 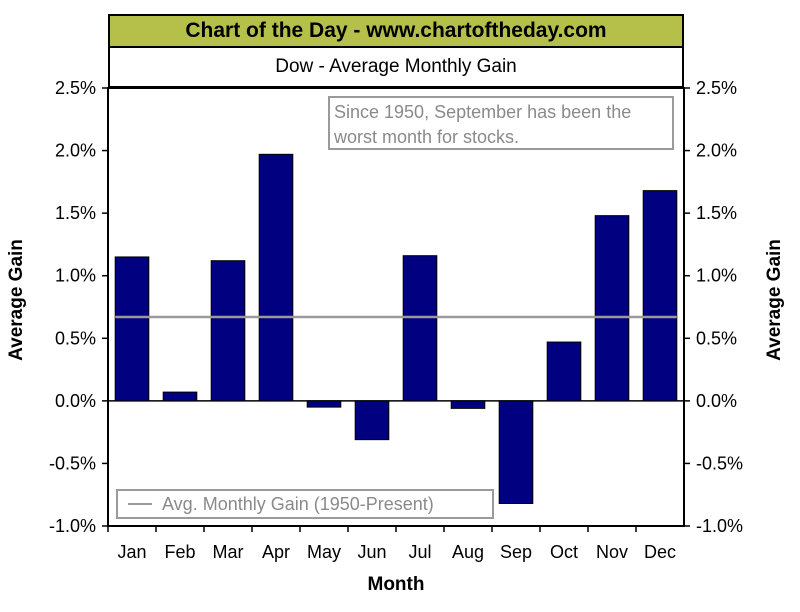 What do you see at coordinates (564, 371) in the screenshot?
I see `bar-oct` at bounding box center [564, 371].